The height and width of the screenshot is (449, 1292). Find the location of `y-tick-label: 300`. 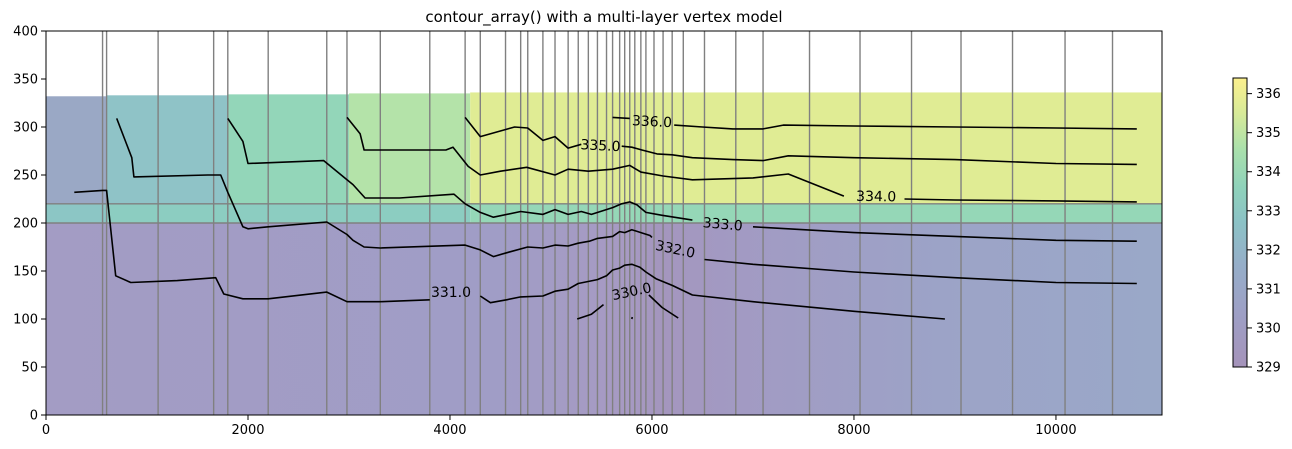

y-tick-label: 300 is located at coordinates (25, 128).